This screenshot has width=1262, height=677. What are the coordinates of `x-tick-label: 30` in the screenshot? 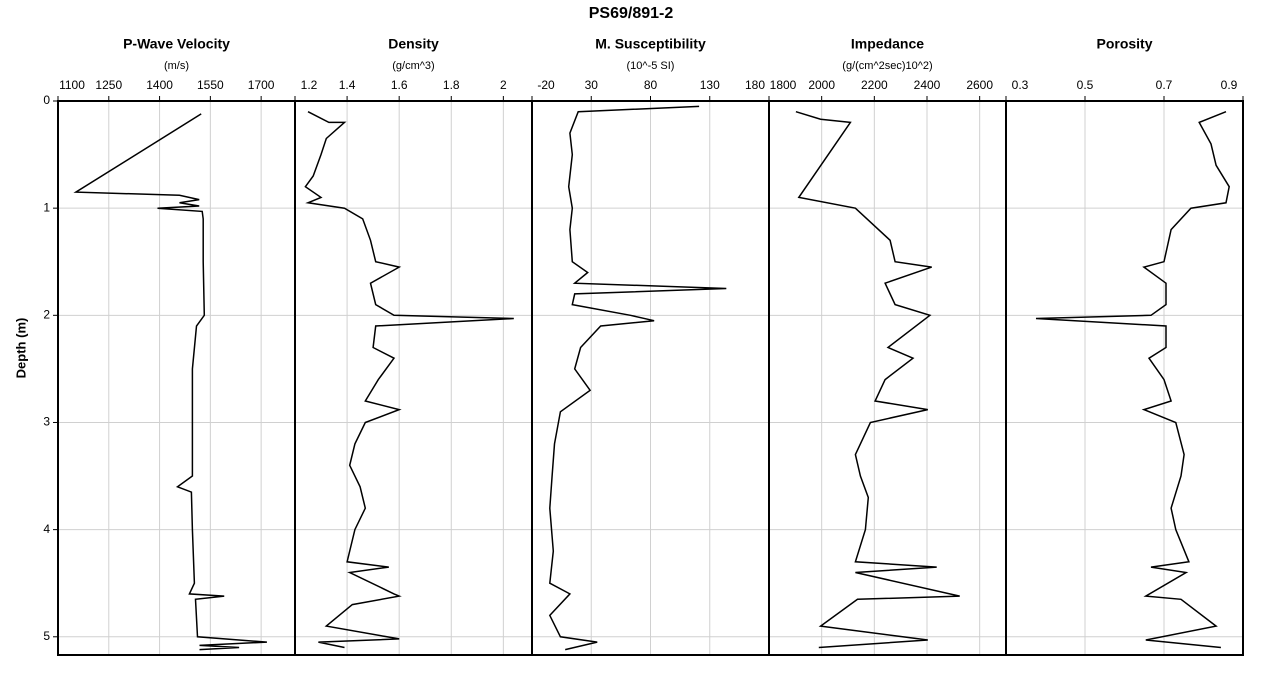 It's located at (592, 85).